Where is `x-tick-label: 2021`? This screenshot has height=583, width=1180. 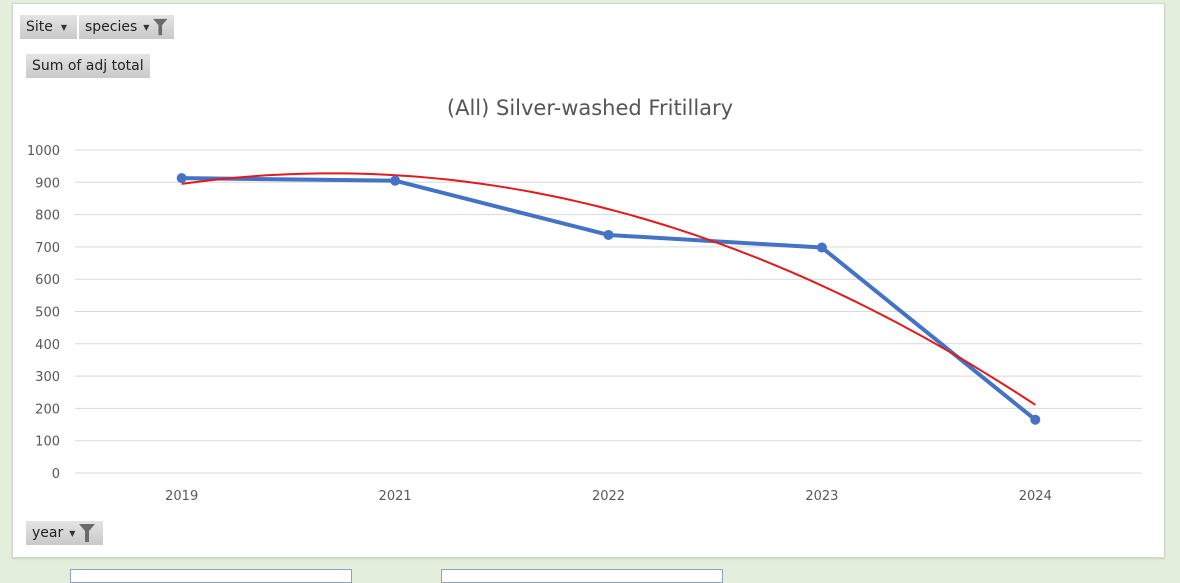 x-tick-label: 2021 is located at coordinates (395, 496).